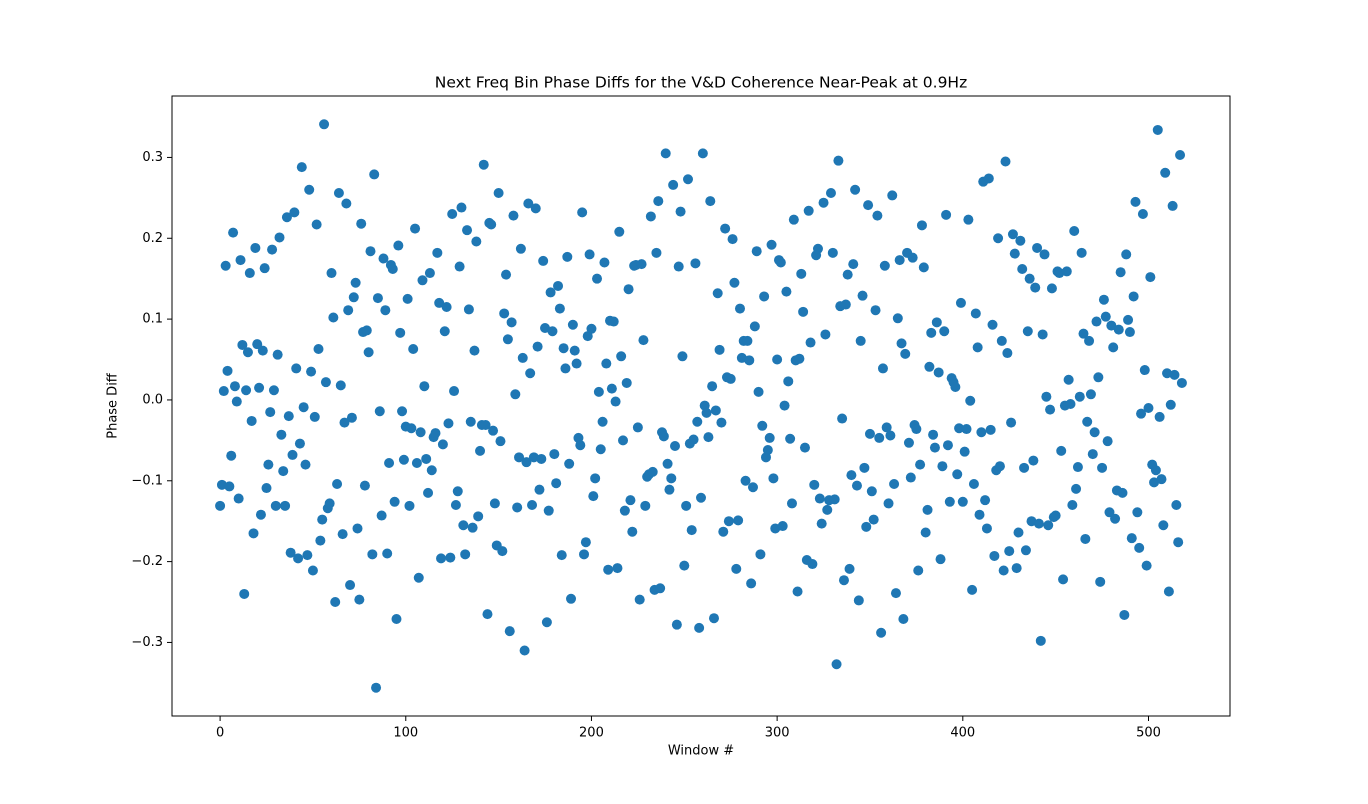 The width and height of the screenshot is (1368, 804). I want to click on y-tick-label: −0.2, so click(147, 561).